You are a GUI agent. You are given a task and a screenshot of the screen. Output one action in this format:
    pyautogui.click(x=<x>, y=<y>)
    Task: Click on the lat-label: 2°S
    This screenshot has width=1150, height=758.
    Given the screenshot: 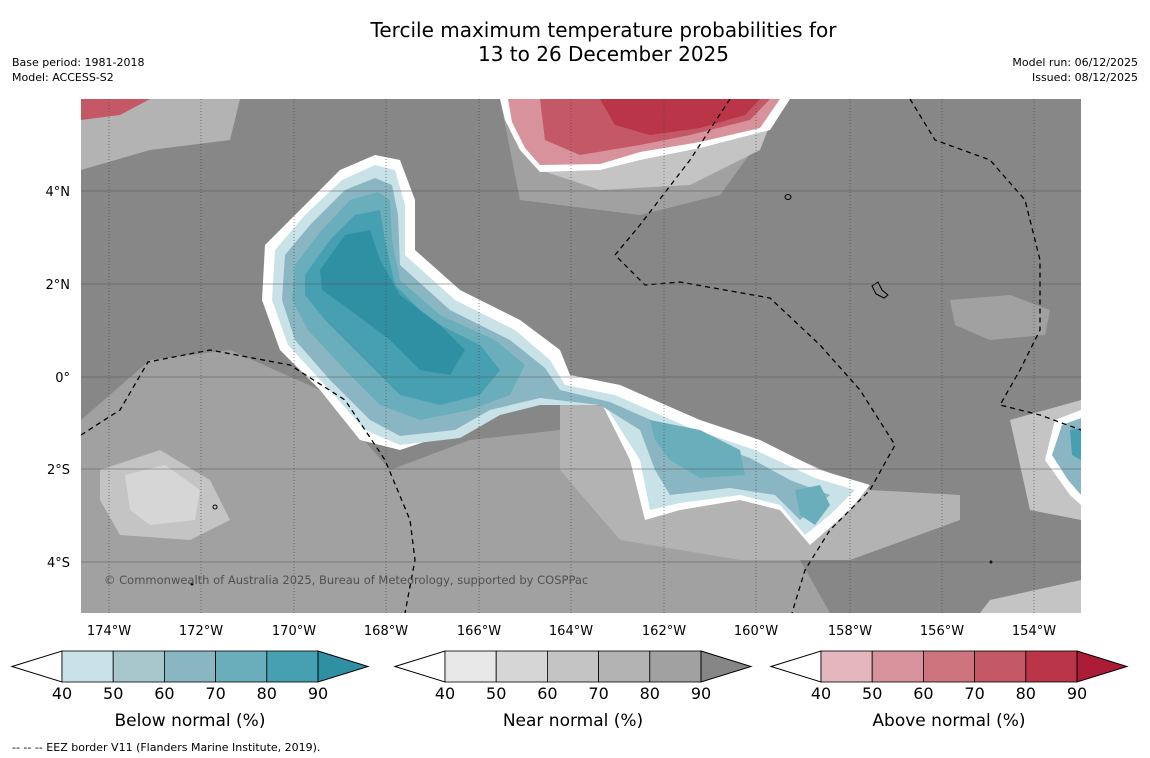 What is the action you would take?
    pyautogui.click(x=58, y=470)
    